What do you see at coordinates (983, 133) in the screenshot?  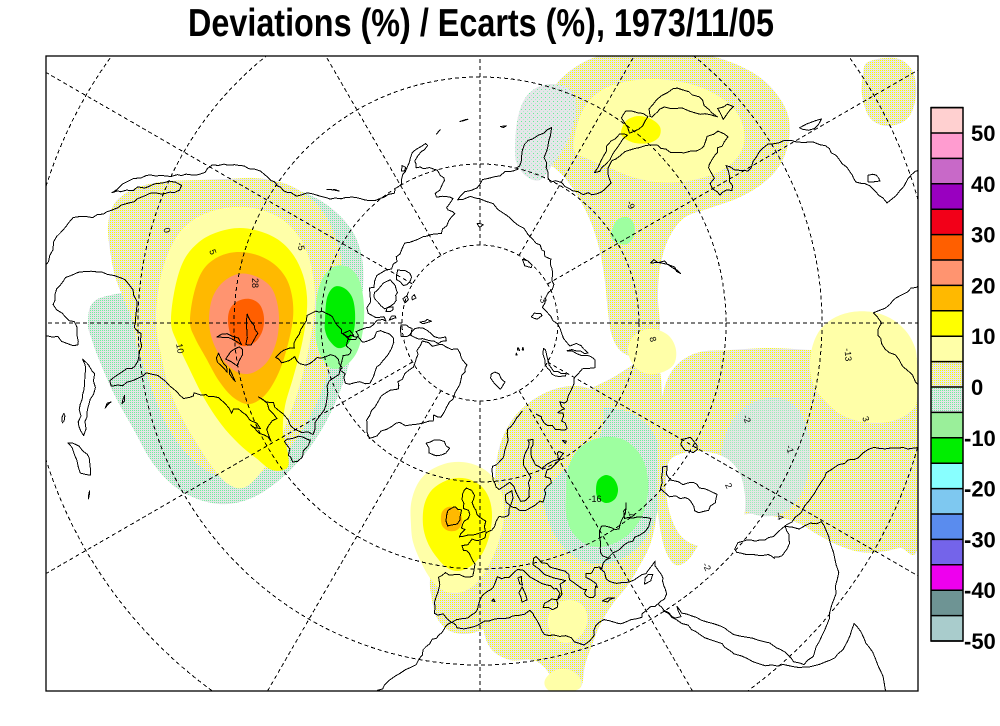 I see `svg-text: 50` at bounding box center [983, 133].